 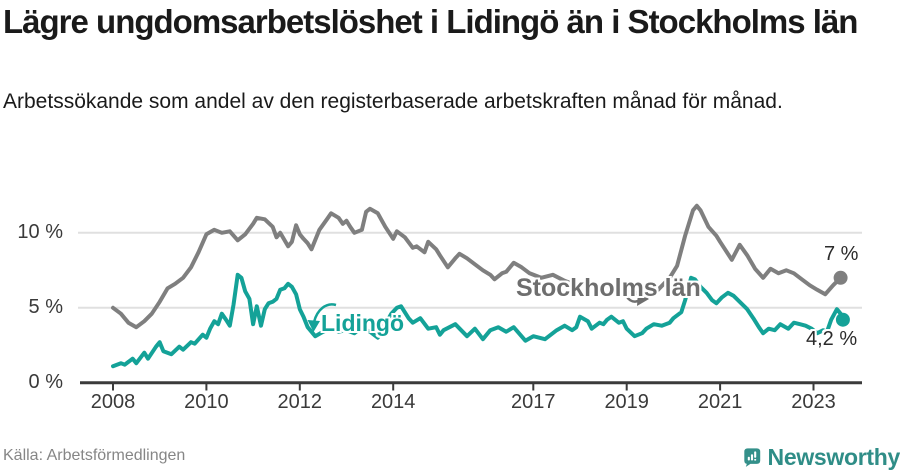 What do you see at coordinates (363, 323) in the screenshot?
I see `series-label-lidingo: Lidingö` at bounding box center [363, 323].